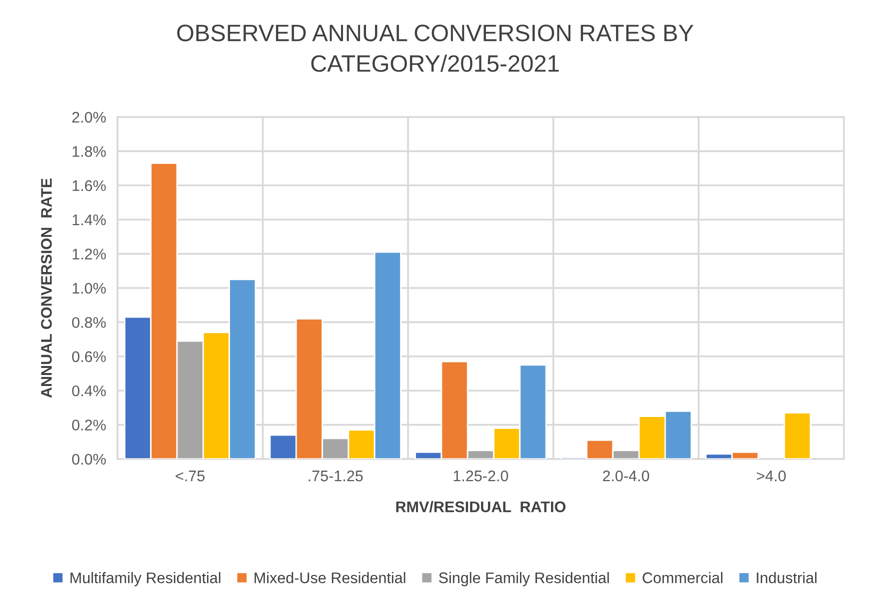  I want to click on legend-label: Commercial, so click(682, 578).